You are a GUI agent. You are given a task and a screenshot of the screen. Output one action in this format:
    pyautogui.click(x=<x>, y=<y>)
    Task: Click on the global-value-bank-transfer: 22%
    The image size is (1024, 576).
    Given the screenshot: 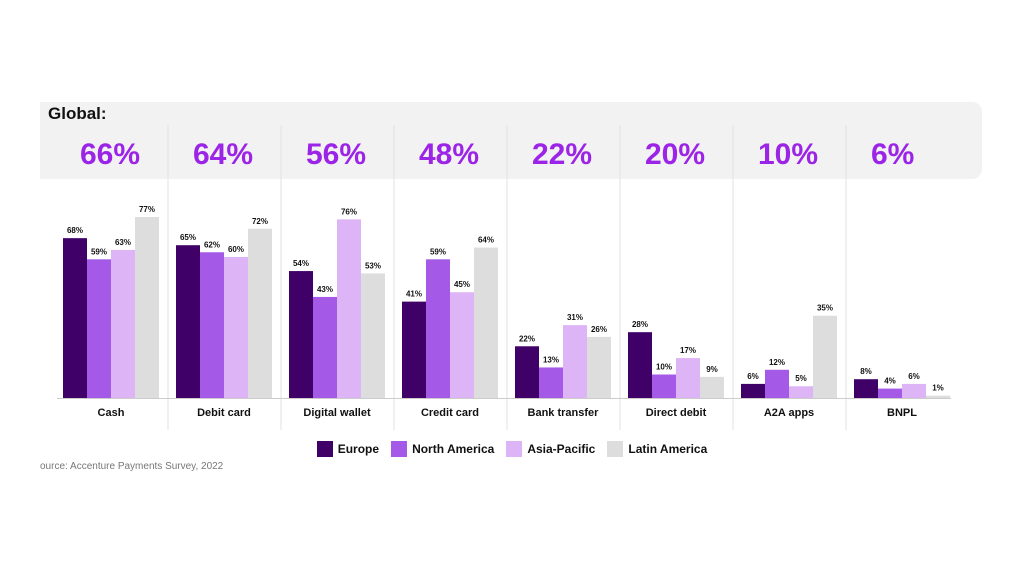 What is the action you would take?
    pyautogui.click(x=562, y=154)
    